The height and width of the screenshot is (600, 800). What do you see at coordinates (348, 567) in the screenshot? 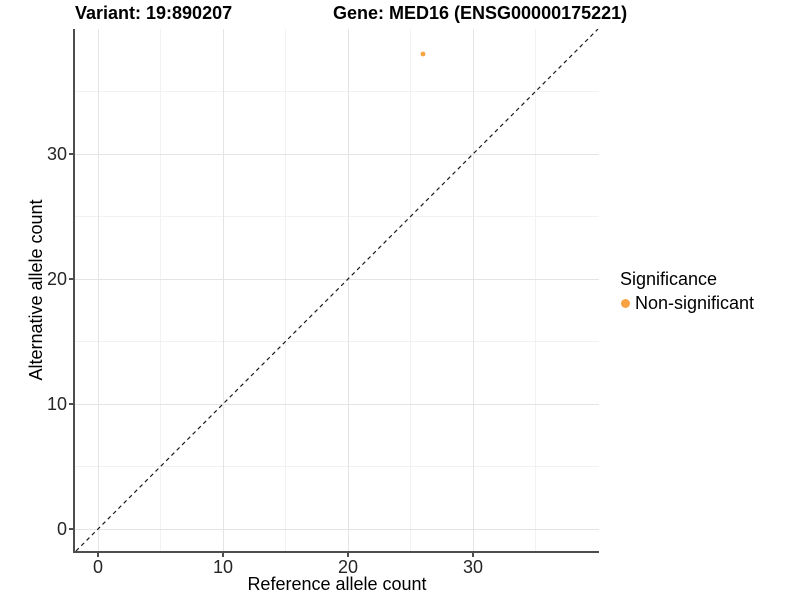
I see `x-tick-label-20: 20` at bounding box center [348, 567].